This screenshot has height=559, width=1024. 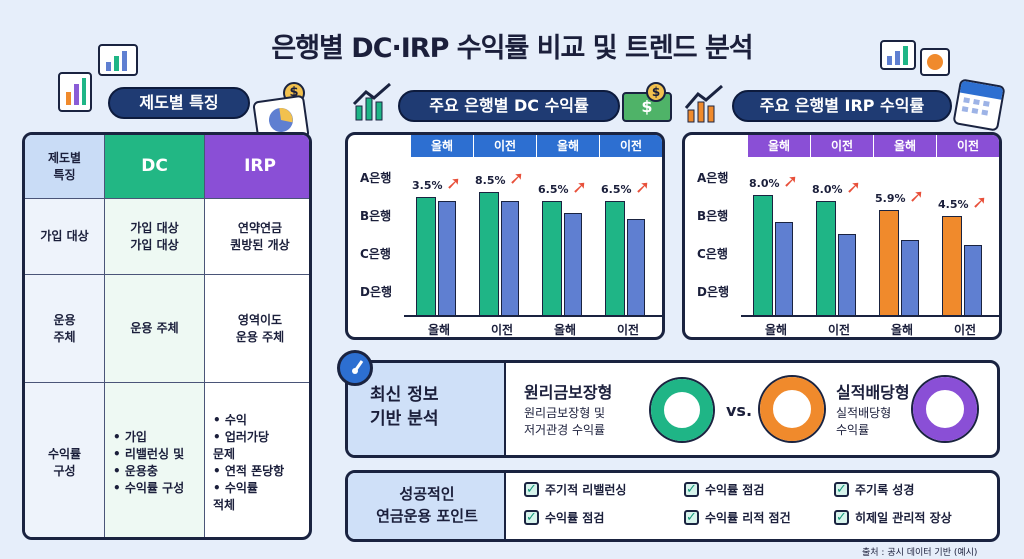 What do you see at coordinates (257, 237) in the screenshot?
I see `irp-cell: 연약연금 퀀방된 개상` at bounding box center [257, 237].